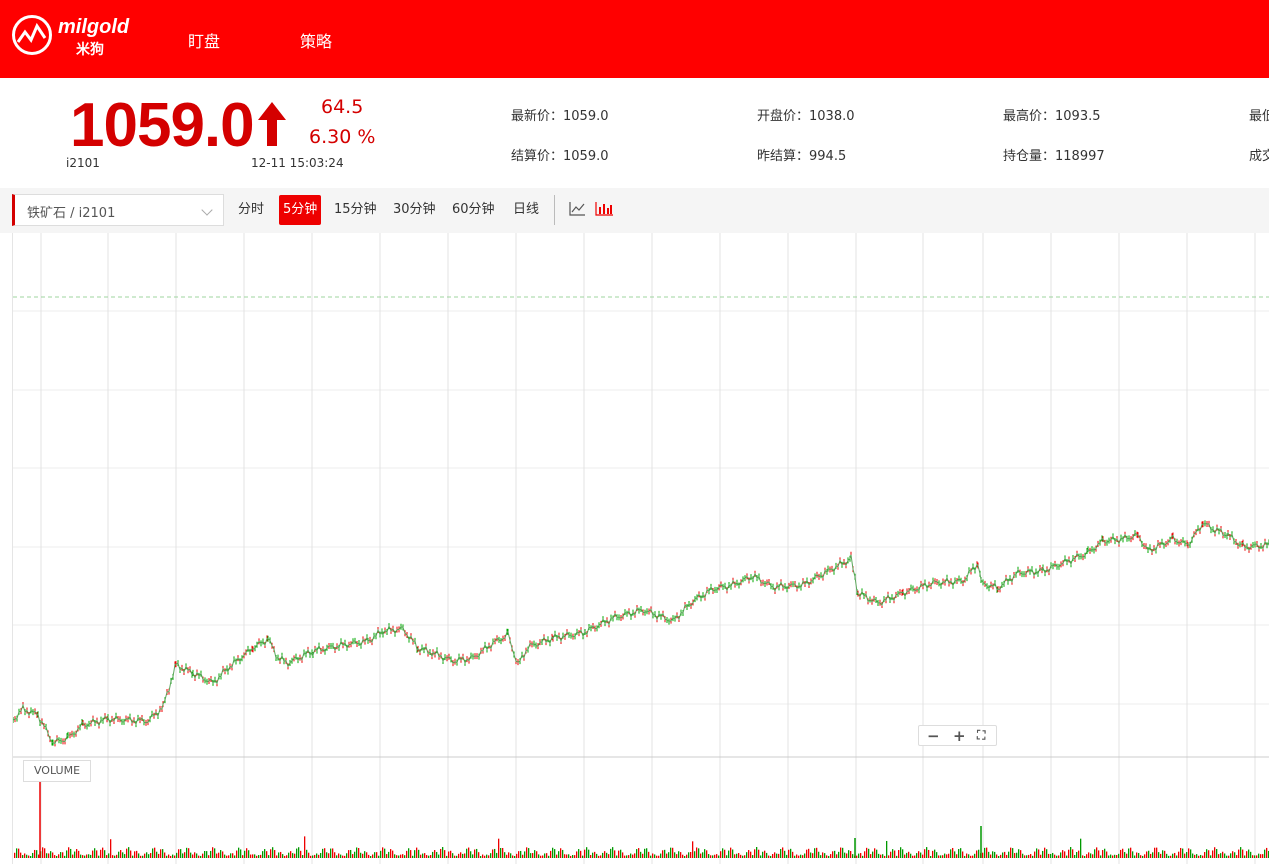 This screenshot has width=1269, height=868. Describe the element at coordinates (981, 735) in the screenshot. I see `fullscreen-button: ⛶` at that location.